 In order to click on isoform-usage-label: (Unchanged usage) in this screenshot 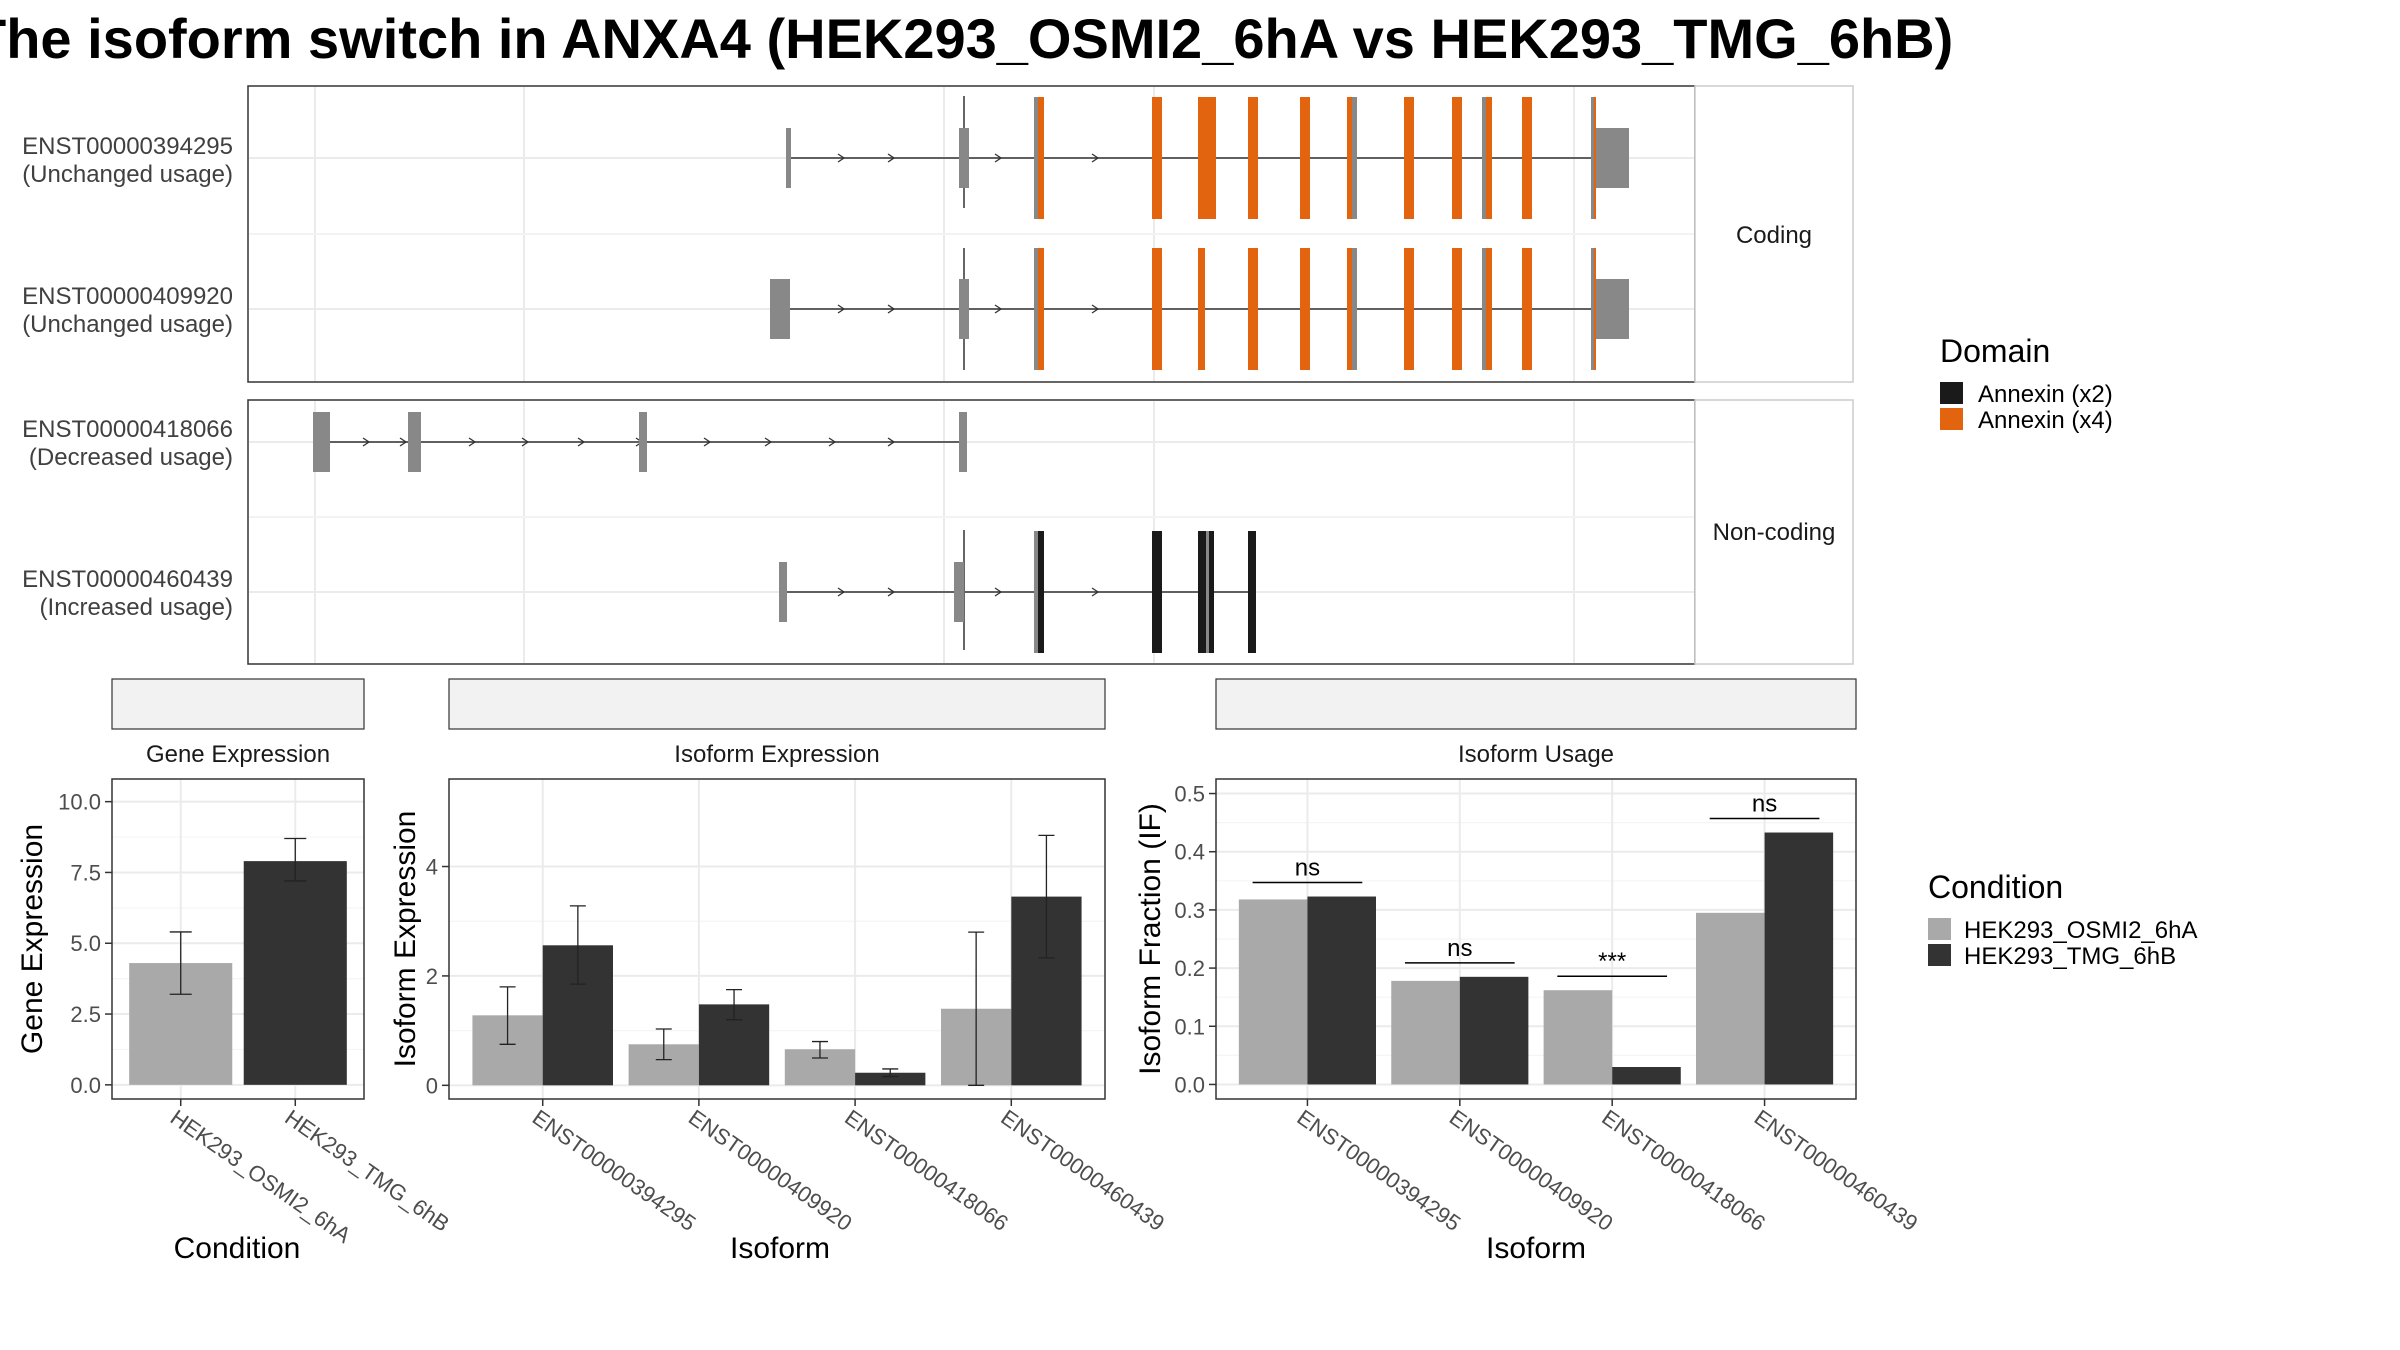, I will do `click(127, 174)`.